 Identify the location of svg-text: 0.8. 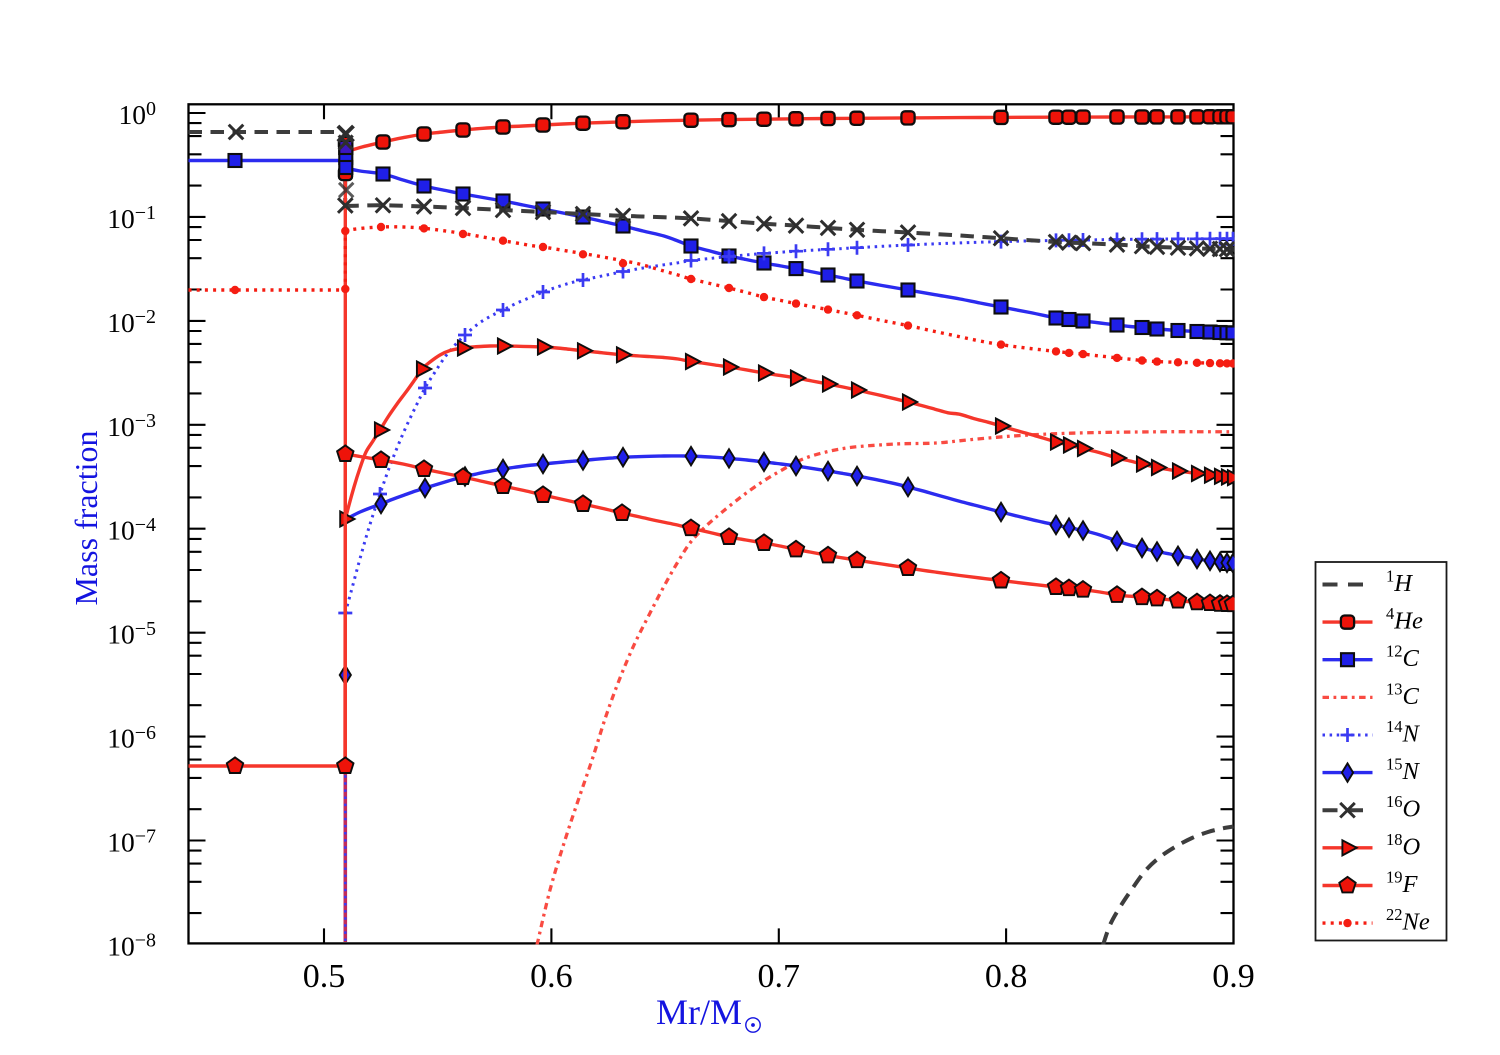
(1006, 976).